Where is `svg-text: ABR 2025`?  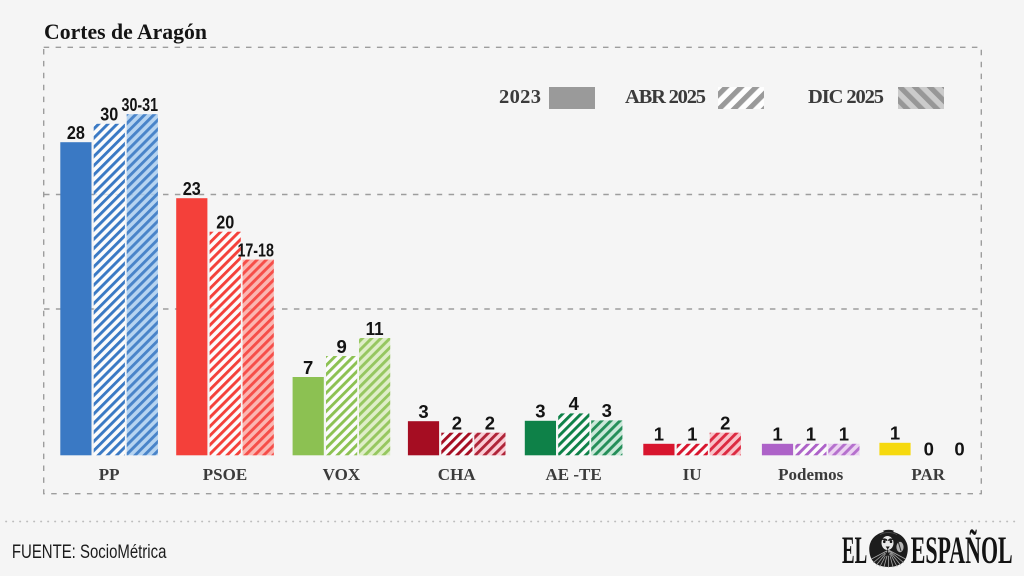
svg-text: ABR 2025 is located at coordinates (665, 97).